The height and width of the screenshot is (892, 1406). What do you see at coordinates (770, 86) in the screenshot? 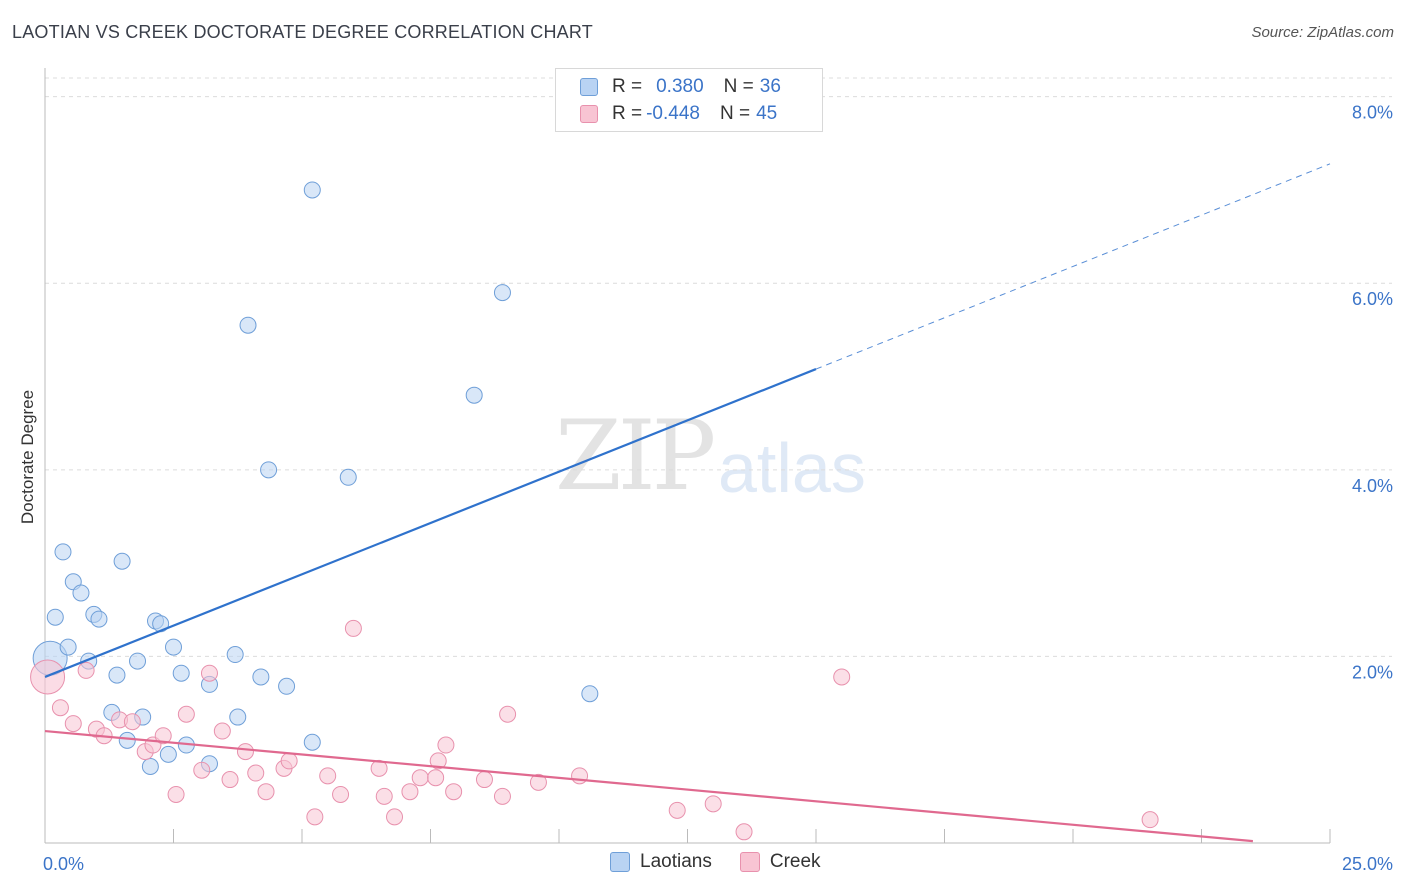
I see `legend-n-value: 36` at bounding box center [770, 86].